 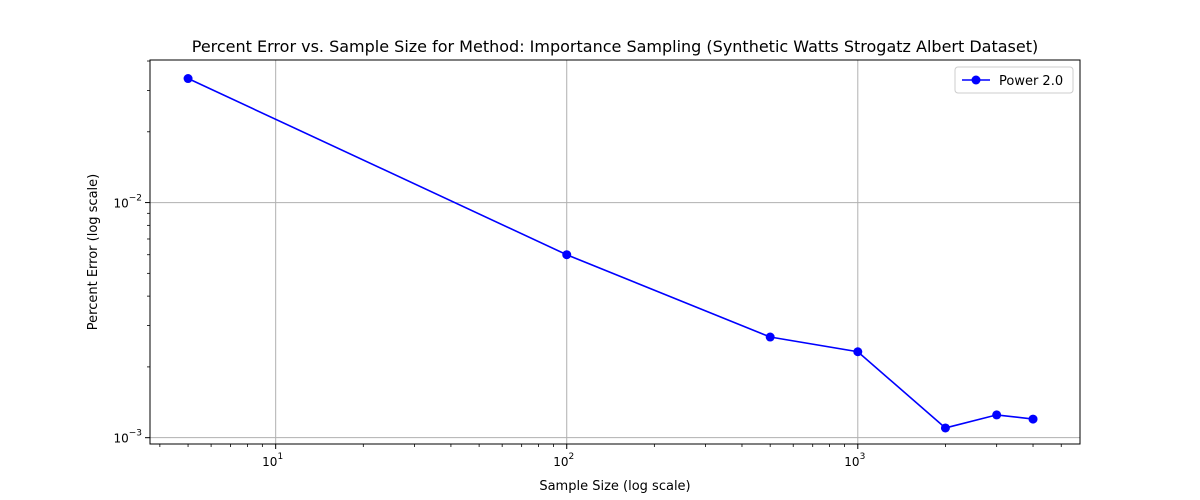 I want to click on legend-box, so click(x=1014, y=80).